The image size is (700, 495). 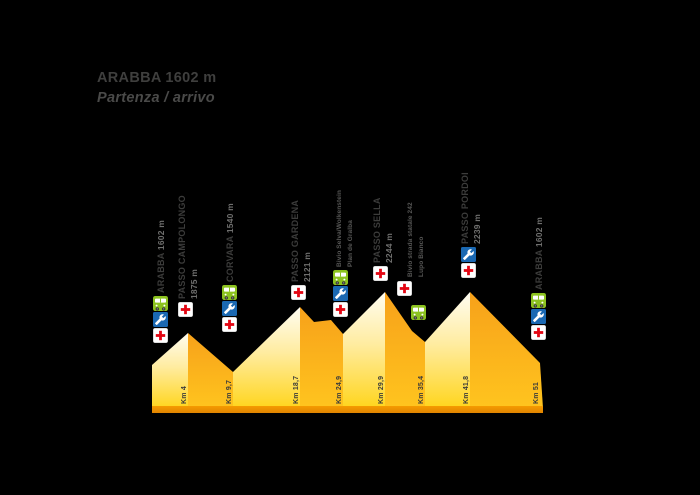 I want to click on km-marker: Km 24,9, so click(x=339, y=389).